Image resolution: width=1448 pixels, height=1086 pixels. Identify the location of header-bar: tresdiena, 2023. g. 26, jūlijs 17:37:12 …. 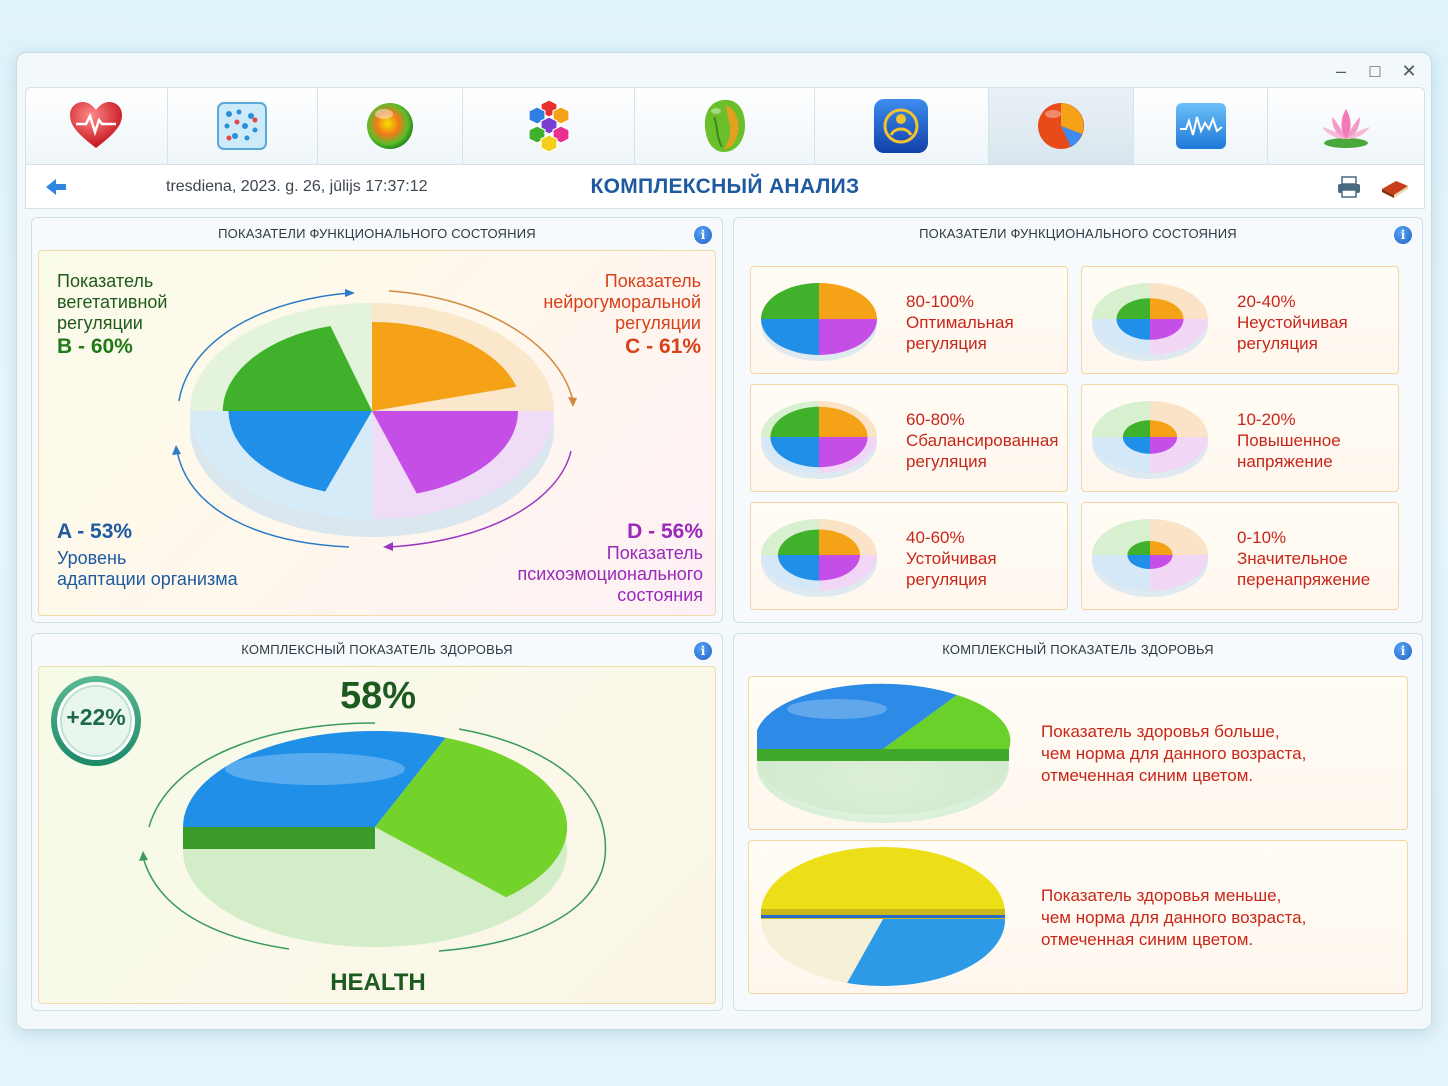
(725, 187).